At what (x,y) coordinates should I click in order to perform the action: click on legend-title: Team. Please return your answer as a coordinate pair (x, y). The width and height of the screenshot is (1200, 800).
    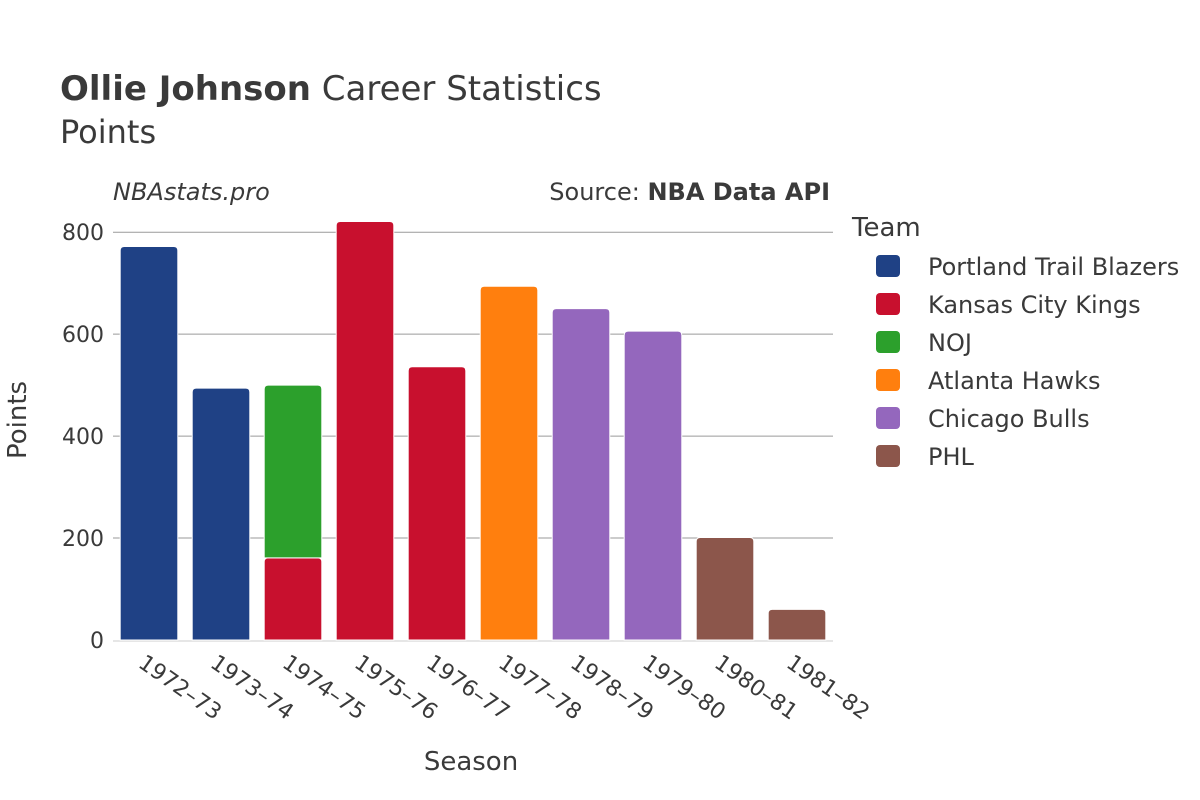
    Looking at the image, I should click on (886, 228).